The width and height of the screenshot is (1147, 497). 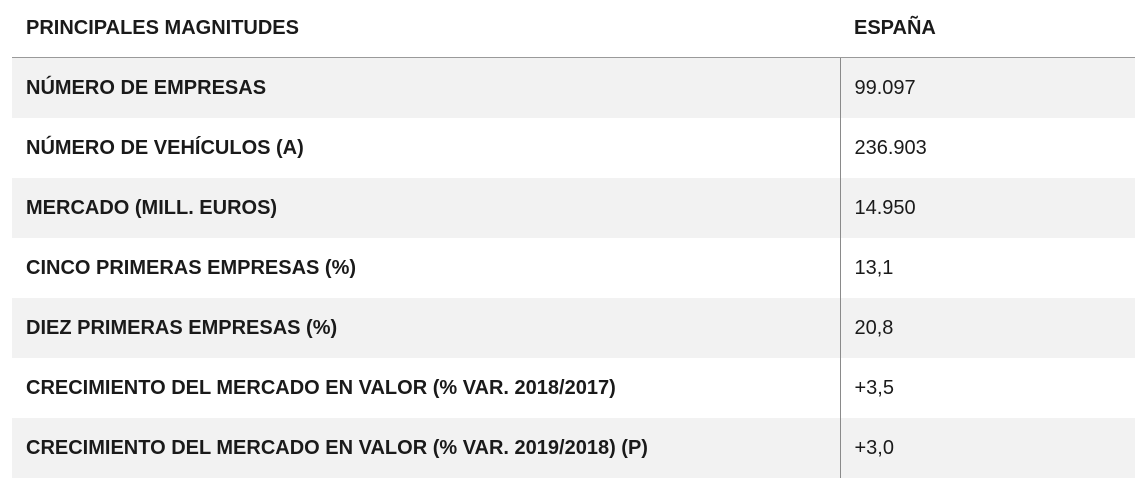 What do you see at coordinates (987, 268) in the screenshot?
I see `row-value: 13,1` at bounding box center [987, 268].